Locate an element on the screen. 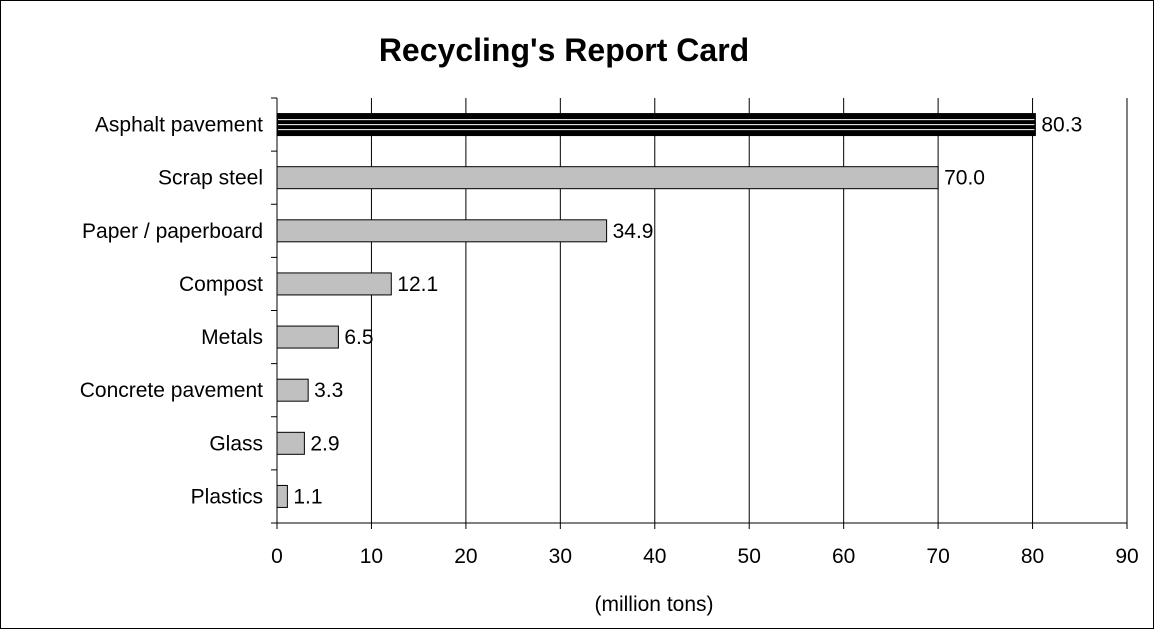 This screenshot has height=629, width=1154. category-label: Compost is located at coordinates (221, 284).